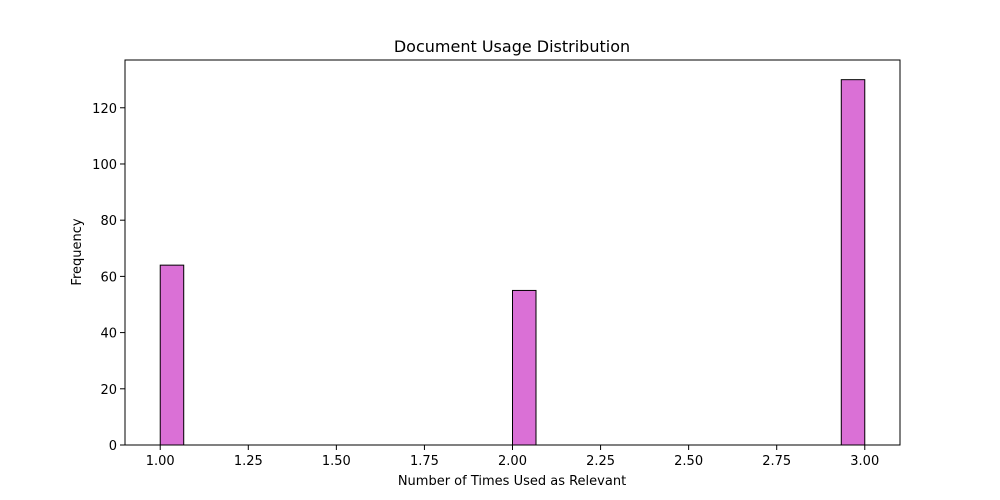 This screenshot has height=500, width=1000. I want to click on y-tick-label: 40, so click(108, 334).